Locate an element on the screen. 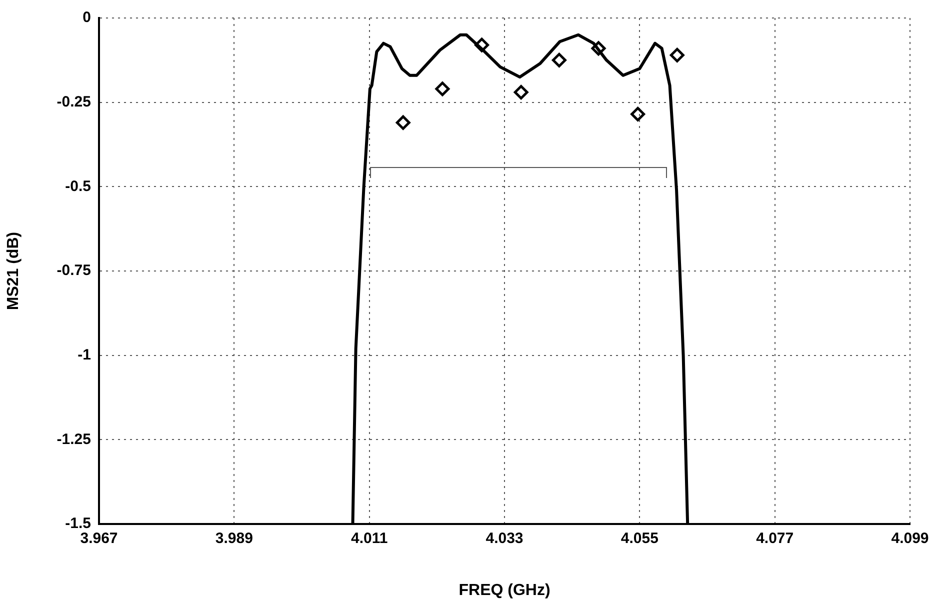  x-tick-label: 4.077 is located at coordinates (775, 539).